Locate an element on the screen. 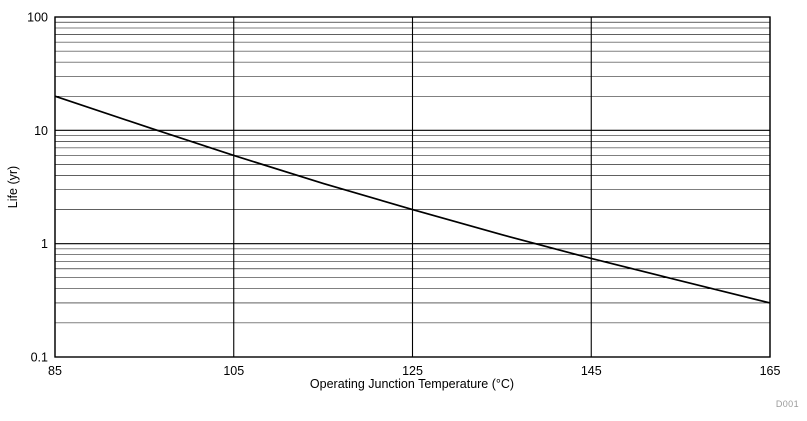  y-tick-label: 10 is located at coordinates (41, 131).